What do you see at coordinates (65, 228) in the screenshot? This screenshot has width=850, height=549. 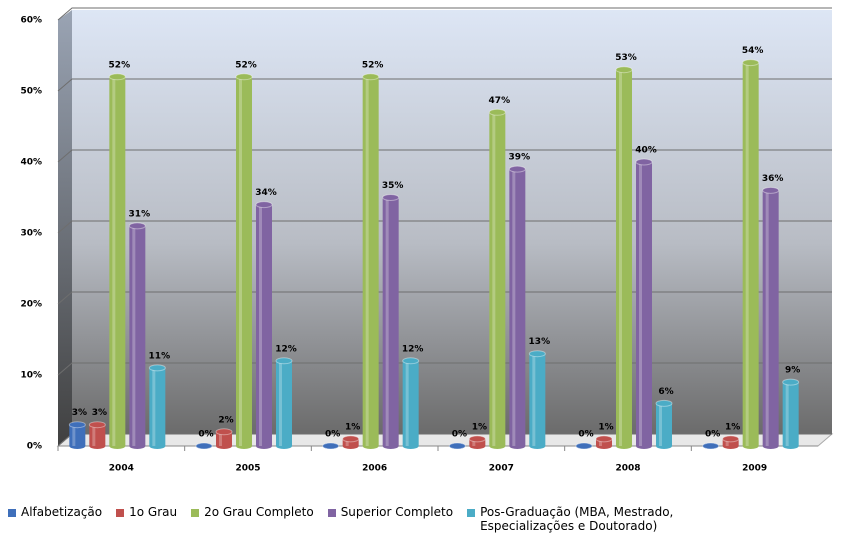 I see `side-wall` at bounding box center [65, 228].